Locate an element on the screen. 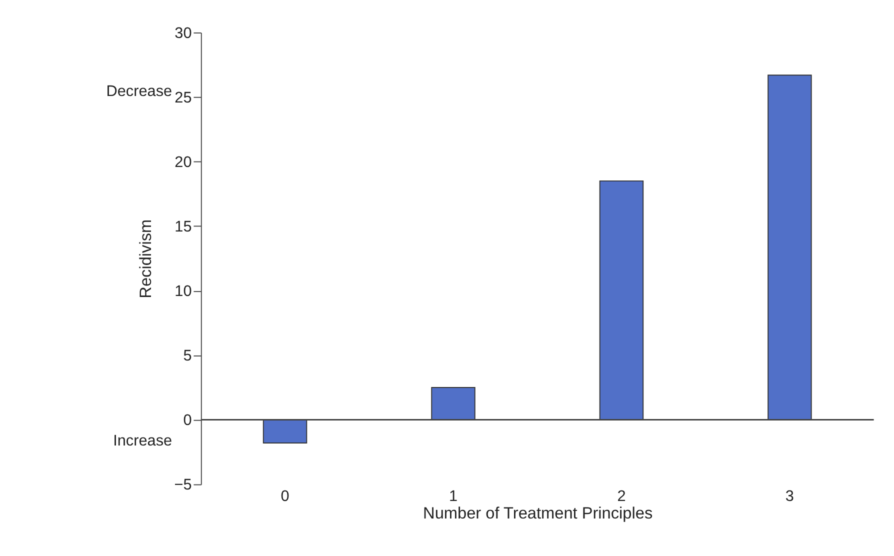 Image resolution: width=894 pixels, height=556 pixels. y-tick-label: 15 is located at coordinates (183, 227).